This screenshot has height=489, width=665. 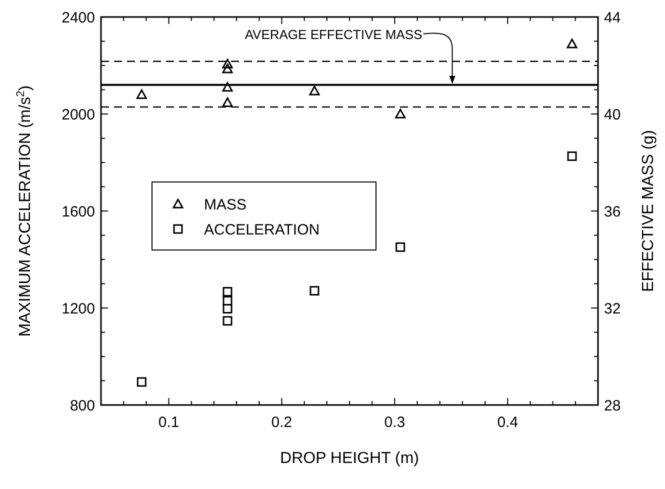 I want to click on x-tick-label: 0.2, so click(x=281, y=422).